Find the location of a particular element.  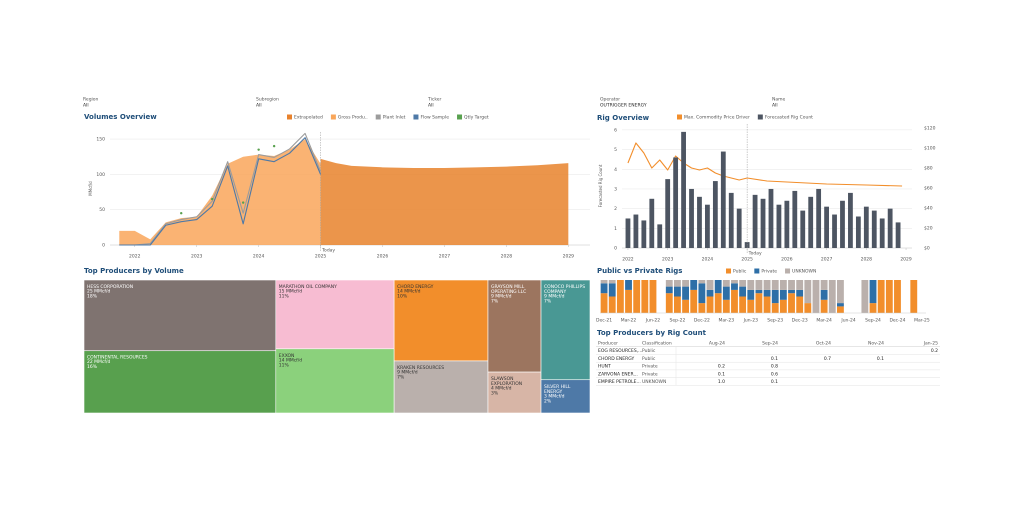

table-cell: Public is located at coordinates (649, 351).